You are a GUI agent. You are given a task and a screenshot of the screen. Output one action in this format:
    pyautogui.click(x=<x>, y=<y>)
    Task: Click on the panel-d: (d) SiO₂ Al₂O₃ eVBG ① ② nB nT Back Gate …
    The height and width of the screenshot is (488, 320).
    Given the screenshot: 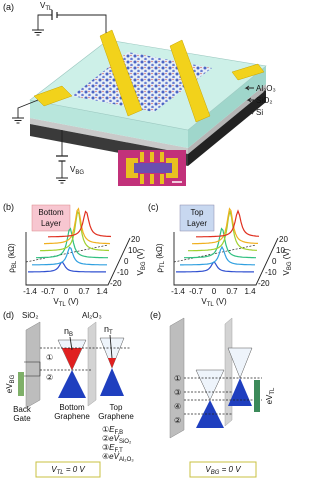 What is the action you would take?
    pyautogui.click(x=68, y=394)
    